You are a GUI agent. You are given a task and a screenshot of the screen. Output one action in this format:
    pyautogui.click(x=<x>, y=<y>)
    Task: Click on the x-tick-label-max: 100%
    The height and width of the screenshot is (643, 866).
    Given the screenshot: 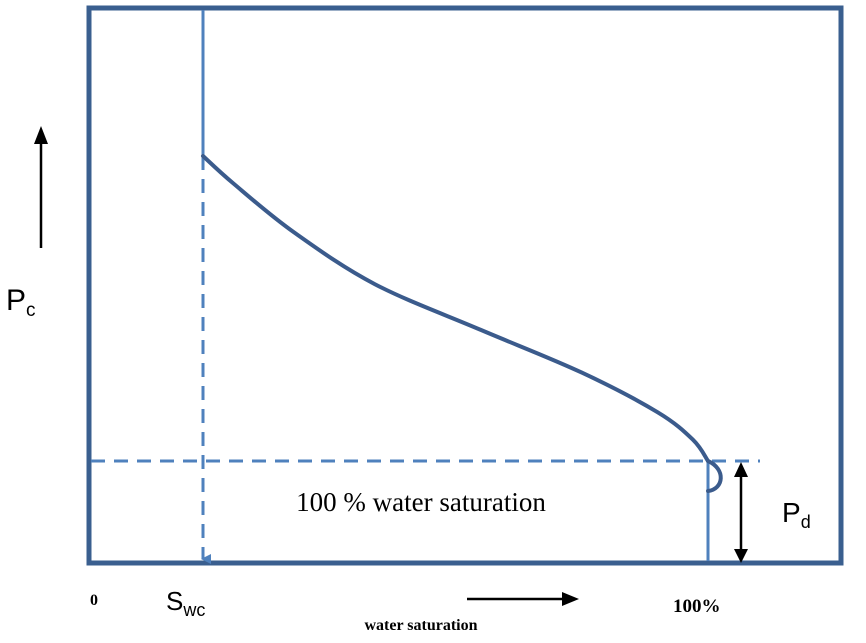 What is the action you would take?
    pyautogui.click(x=697, y=606)
    